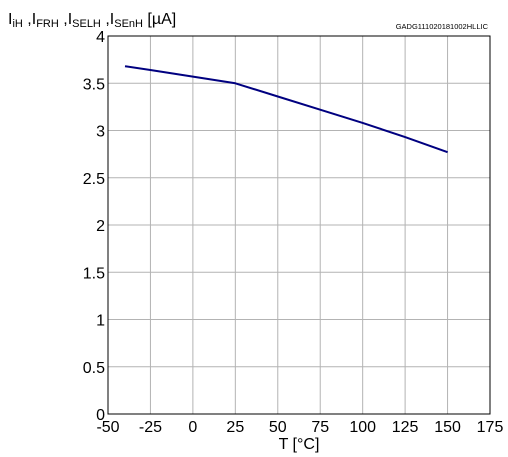 This screenshot has width=508, height=457. What do you see at coordinates (94, 368) in the screenshot?
I see `y-tick-label: 0.5` at bounding box center [94, 368].